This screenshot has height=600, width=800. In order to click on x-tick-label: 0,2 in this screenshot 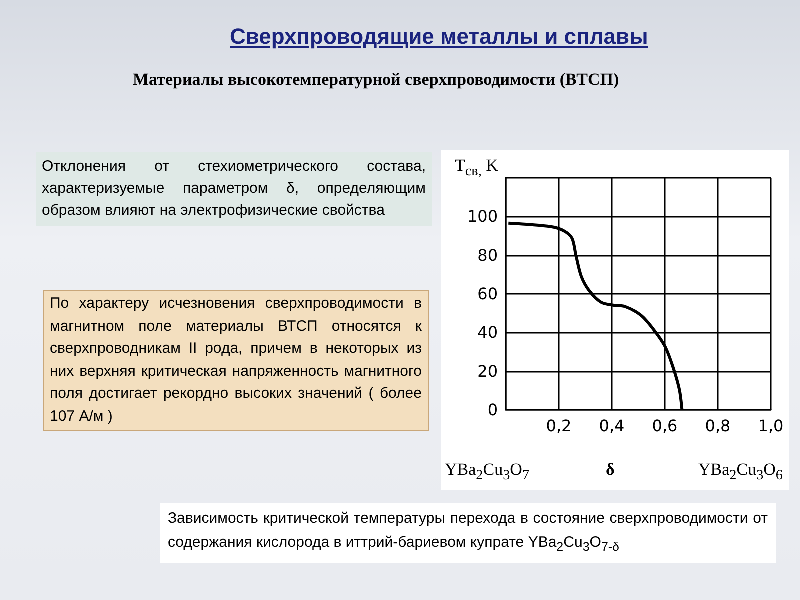, I will do `click(559, 426)`.